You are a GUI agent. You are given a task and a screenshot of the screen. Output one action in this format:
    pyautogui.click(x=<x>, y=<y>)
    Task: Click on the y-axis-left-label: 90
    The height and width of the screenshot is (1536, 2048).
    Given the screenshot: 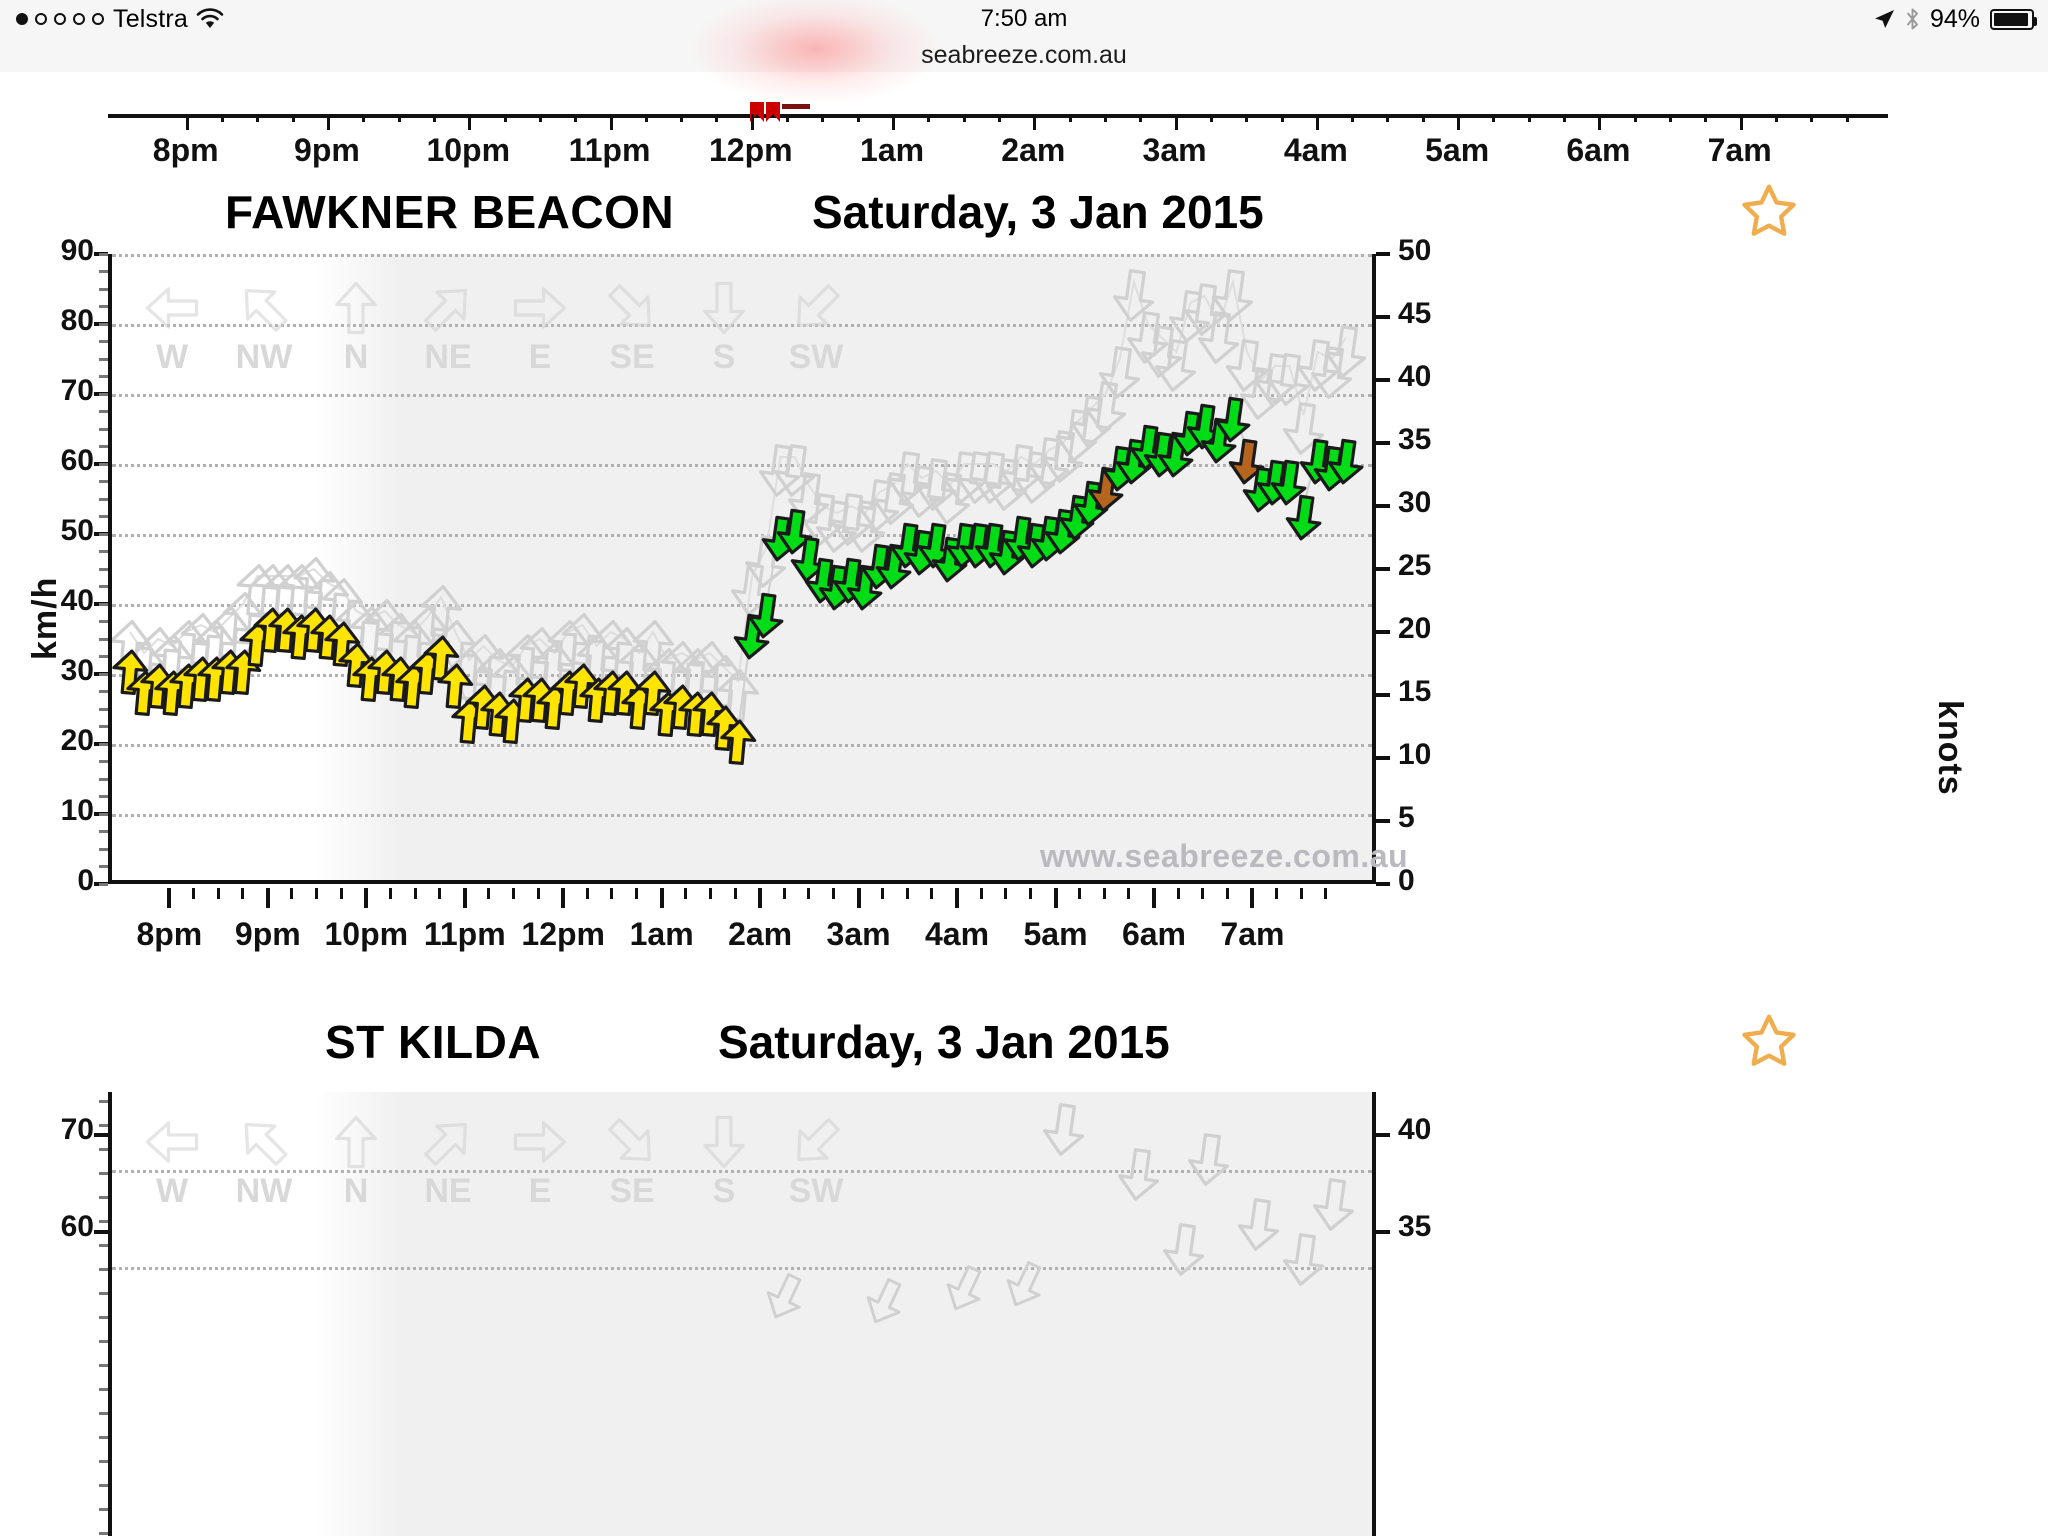 What is the action you would take?
    pyautogui.click(x=77, y=250)
    